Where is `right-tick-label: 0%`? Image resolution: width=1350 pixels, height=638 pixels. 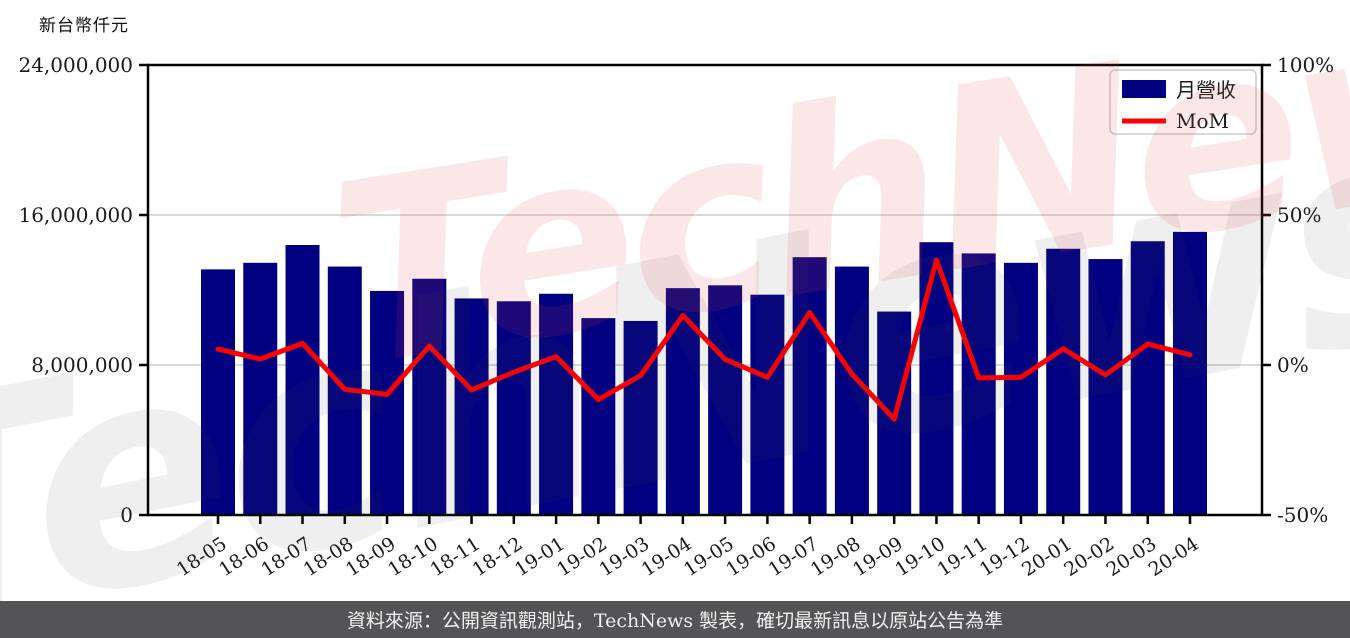 right-tick-label: 0% is located at coordinates (1293, 365).